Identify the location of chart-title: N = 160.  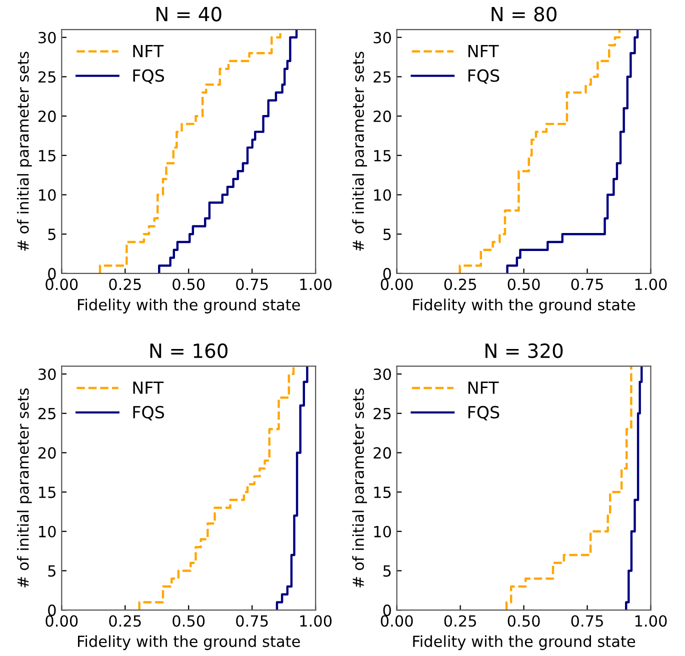
(189, 350).